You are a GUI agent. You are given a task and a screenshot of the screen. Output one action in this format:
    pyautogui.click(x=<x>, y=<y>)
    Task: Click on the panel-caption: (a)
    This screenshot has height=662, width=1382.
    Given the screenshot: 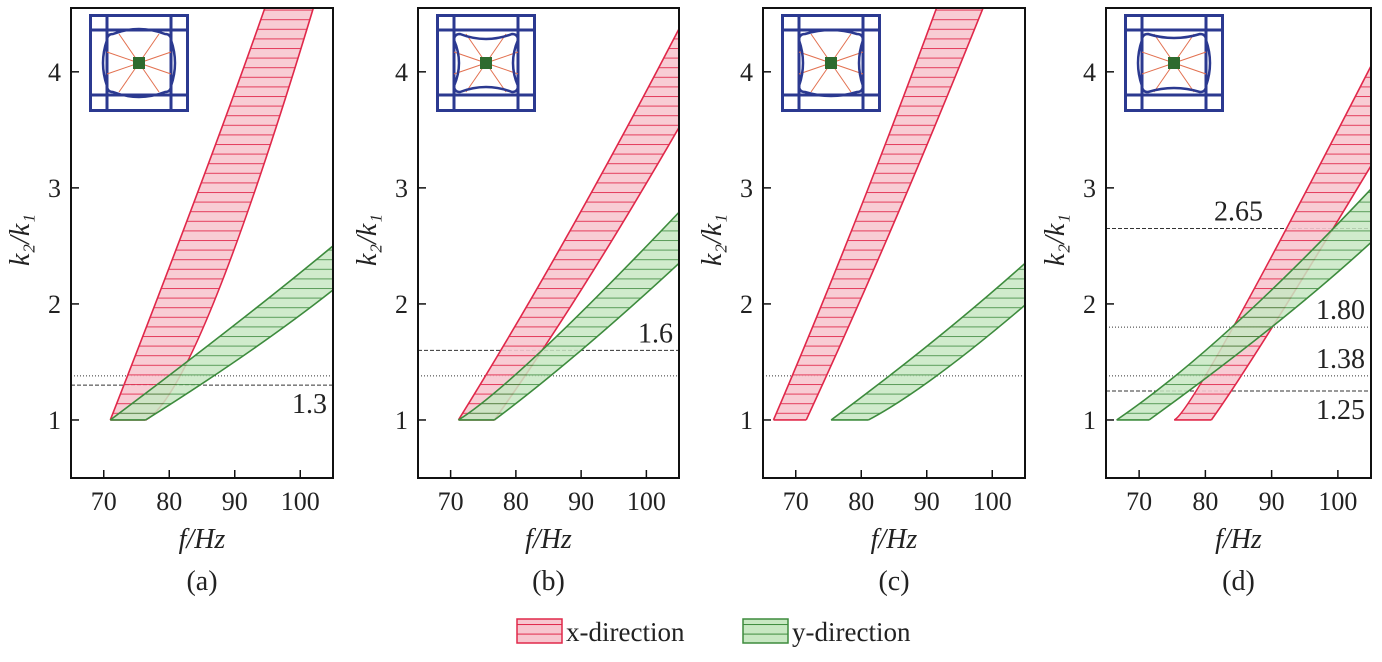 What is the action you would take?
    pyautogui.click(x=201, y=581)
    